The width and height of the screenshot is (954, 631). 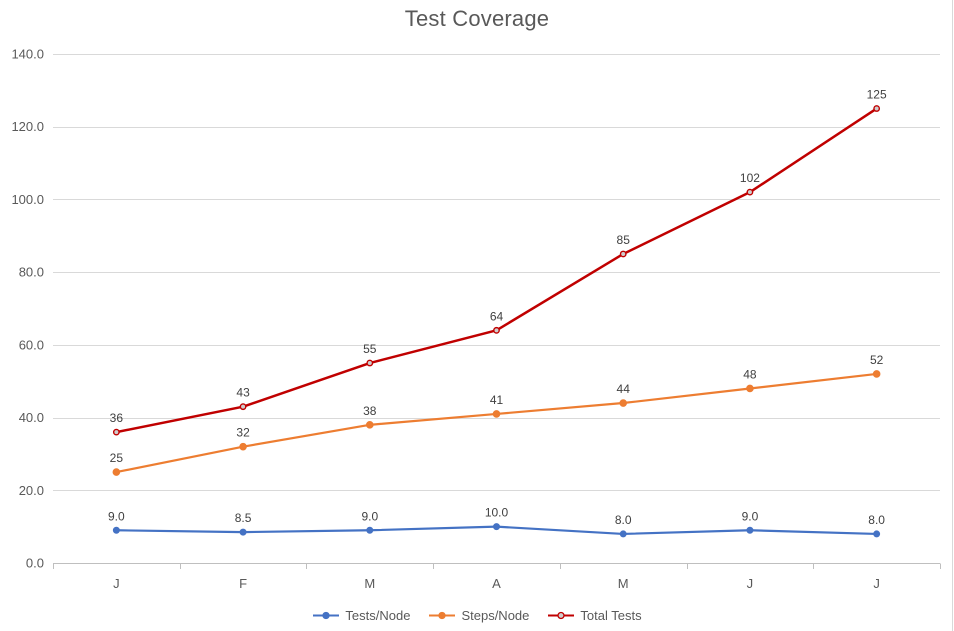 I want to click on y-axis-label: 0.0, so click(x=35, y=563).